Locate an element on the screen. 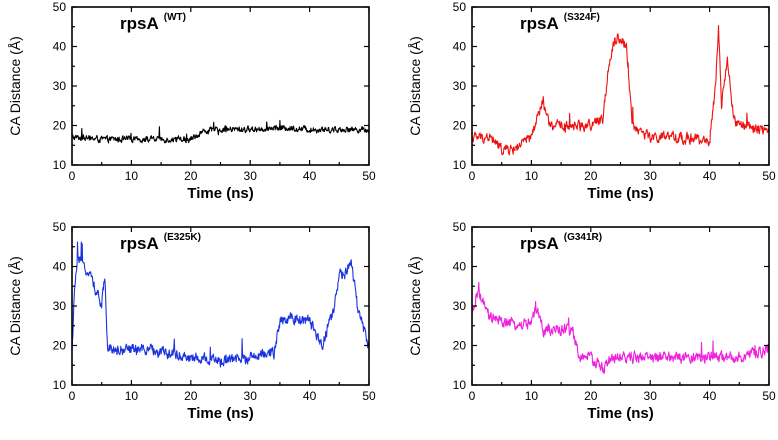 The width and height of the screenshot is (778, 440). panel-title-superscript: (S324F) is located at coordinates (582, 17).